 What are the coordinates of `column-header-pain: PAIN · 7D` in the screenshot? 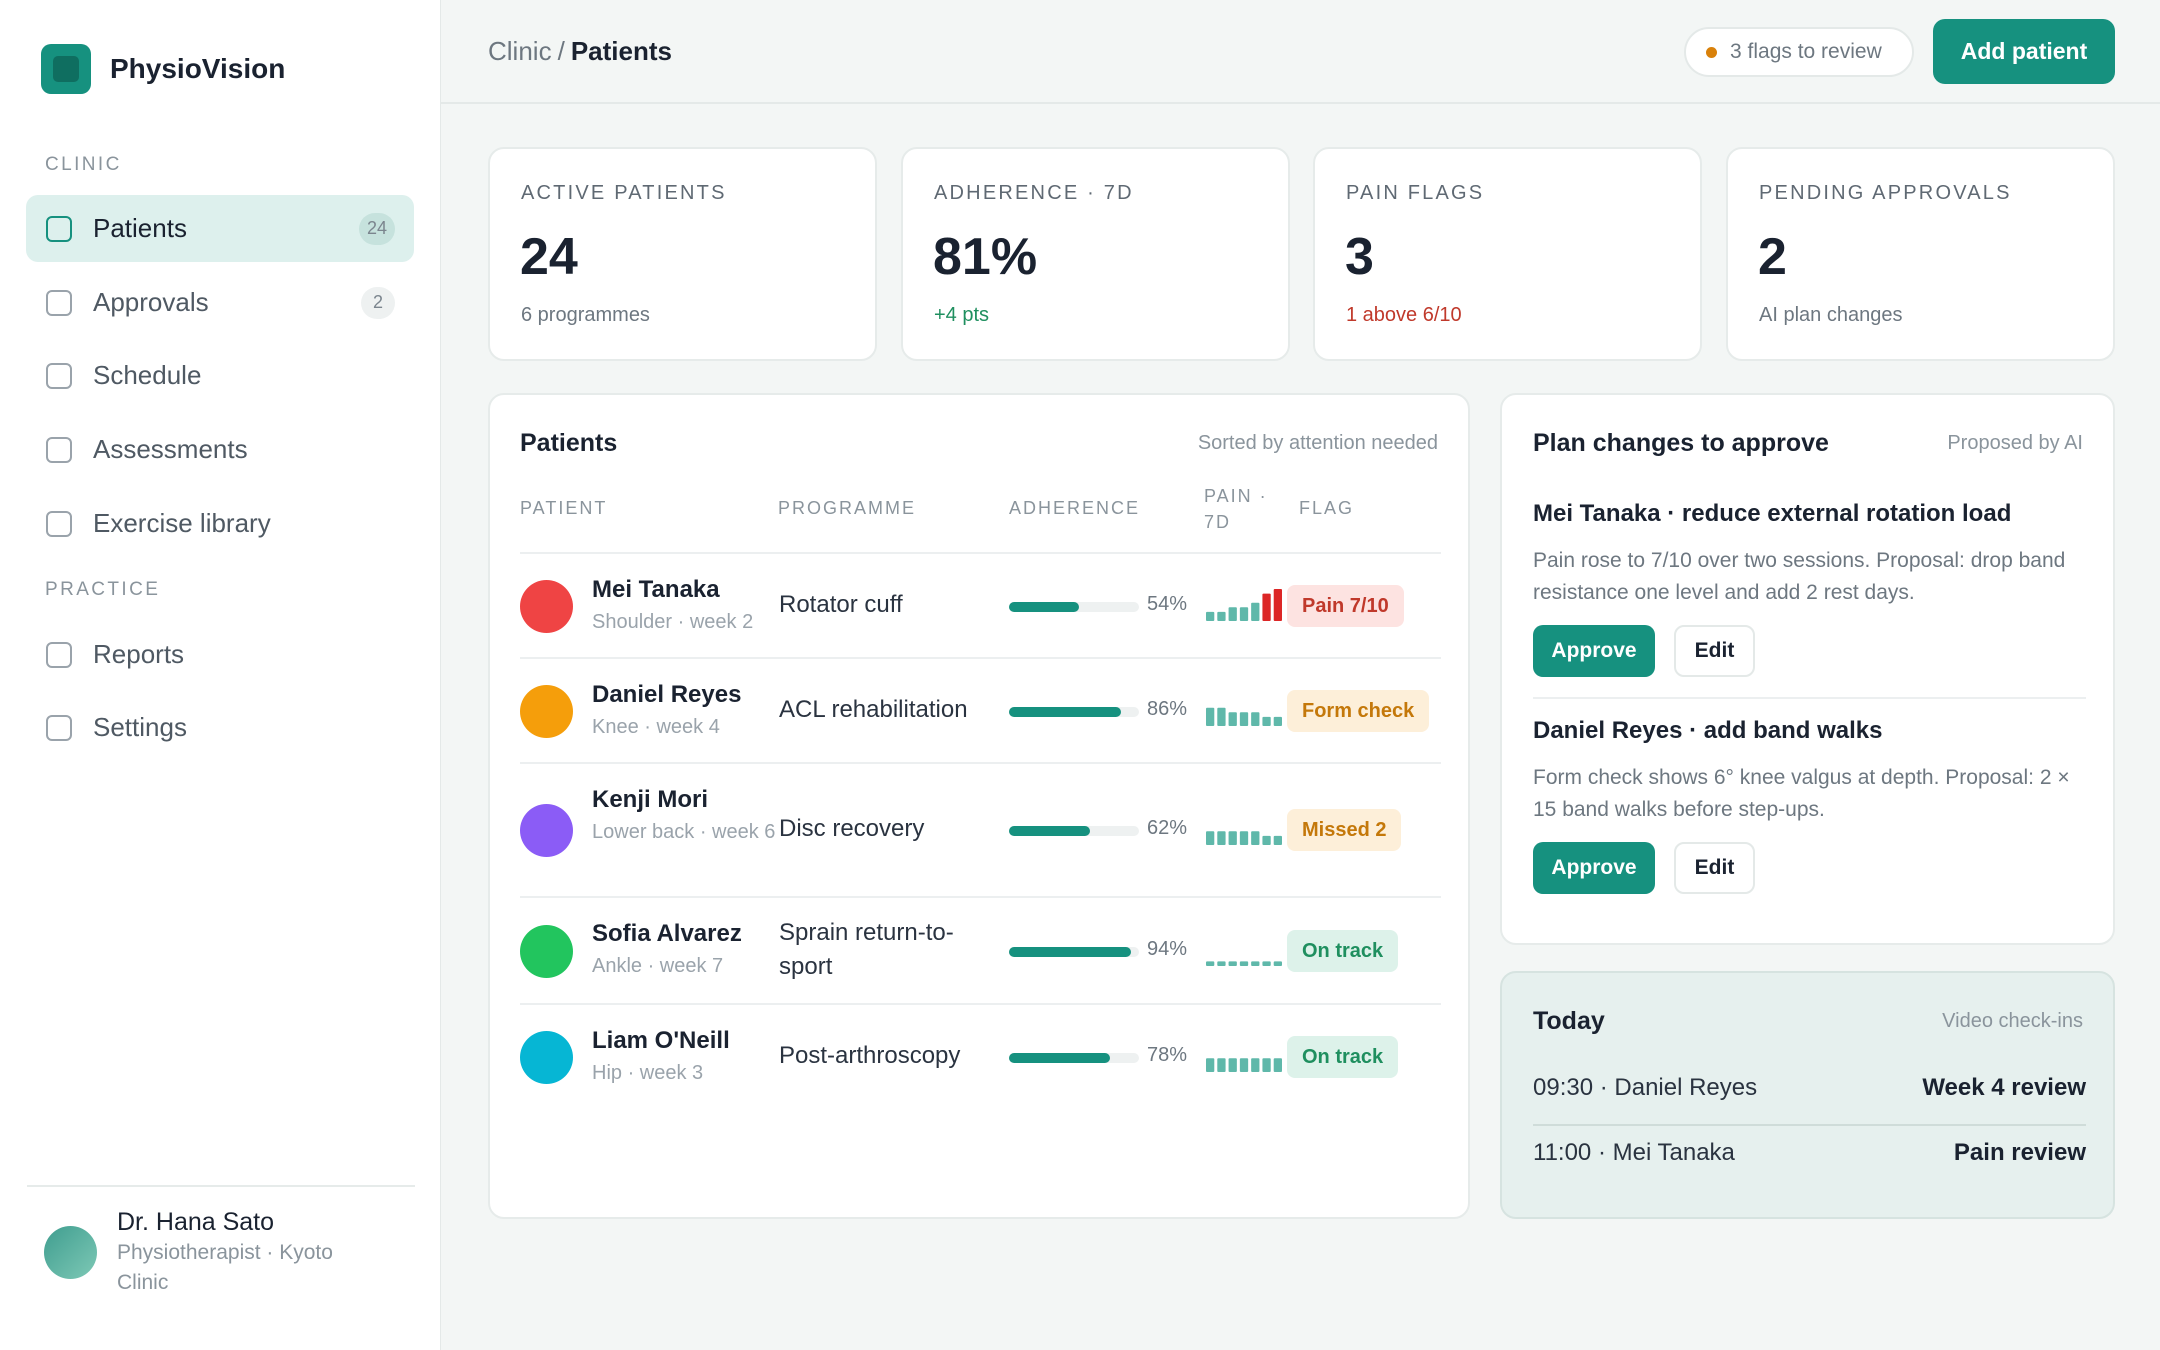 It's located at (1236, 509).